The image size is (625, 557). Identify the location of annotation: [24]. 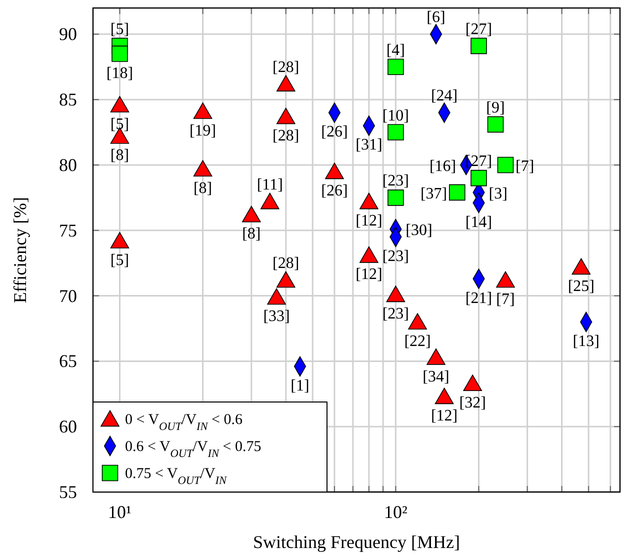
(444, 96).